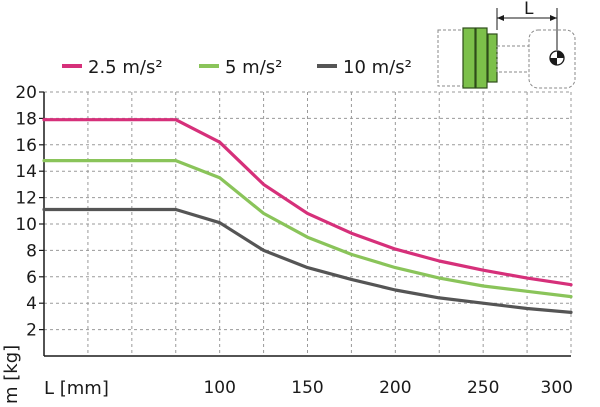 The width and height of the screenshot is (600, 407). Describe the element at coordinates (506, 44) in the screenshot. I see `gripper-load-diagram-icon: L` at that location.